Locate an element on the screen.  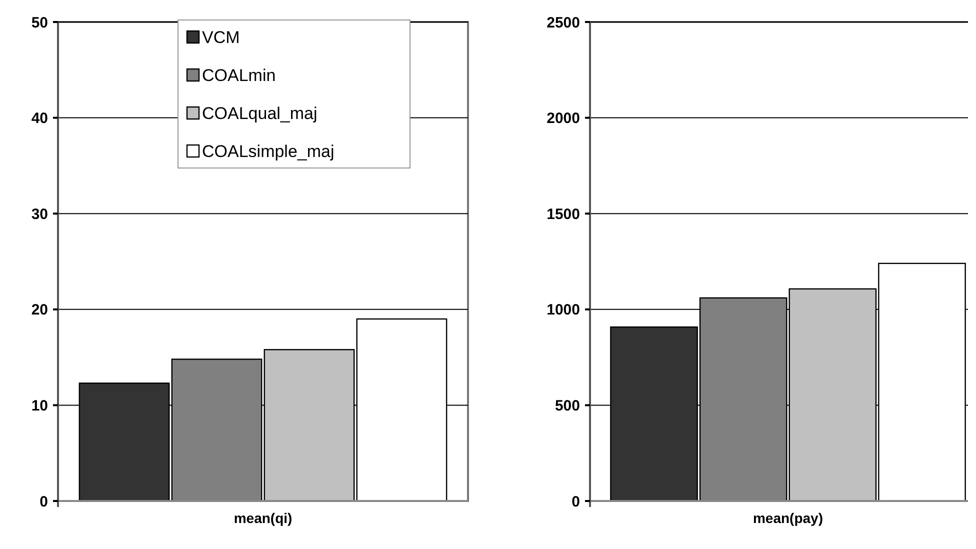
y-tick-label: 500 is located at coordinates (567, 405).